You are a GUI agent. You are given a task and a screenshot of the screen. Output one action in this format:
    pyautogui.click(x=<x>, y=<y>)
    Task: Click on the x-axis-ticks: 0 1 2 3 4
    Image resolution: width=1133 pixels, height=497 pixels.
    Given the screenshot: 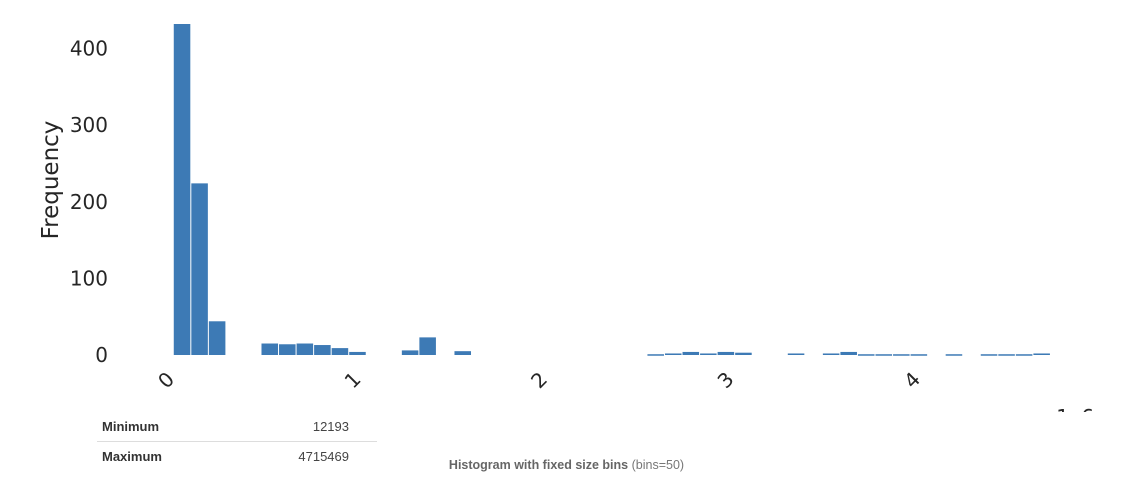 What is the action you would take?
    pyautogui.click(x=539, y=380)
    